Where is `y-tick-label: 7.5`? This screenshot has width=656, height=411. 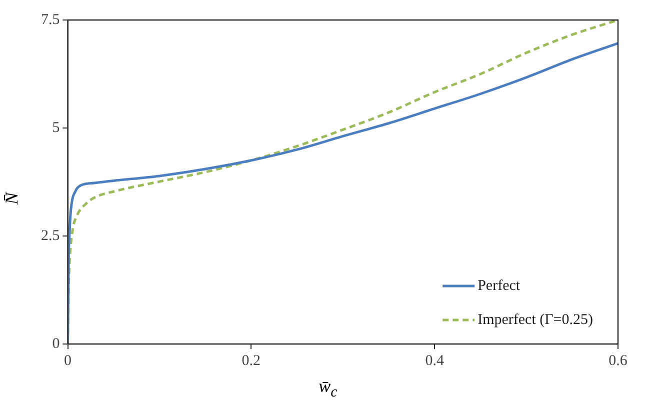
y-tick-label: 7.5 is located at coordinates (50, 20).